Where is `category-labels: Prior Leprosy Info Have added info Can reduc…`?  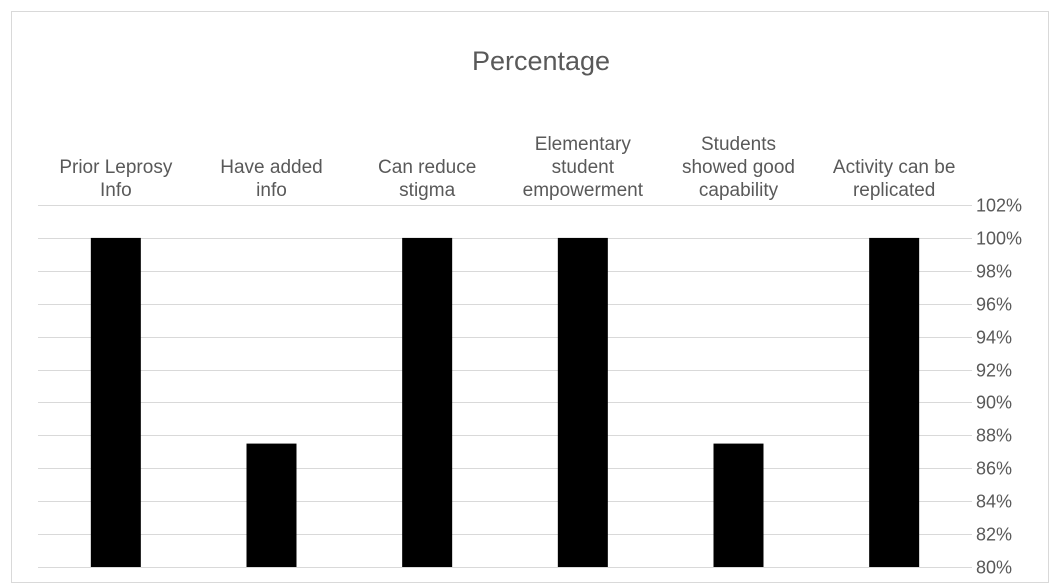 category-labels: Prior Leprosy Info Have added info Can reduc… is located at coordinates (507, 167).